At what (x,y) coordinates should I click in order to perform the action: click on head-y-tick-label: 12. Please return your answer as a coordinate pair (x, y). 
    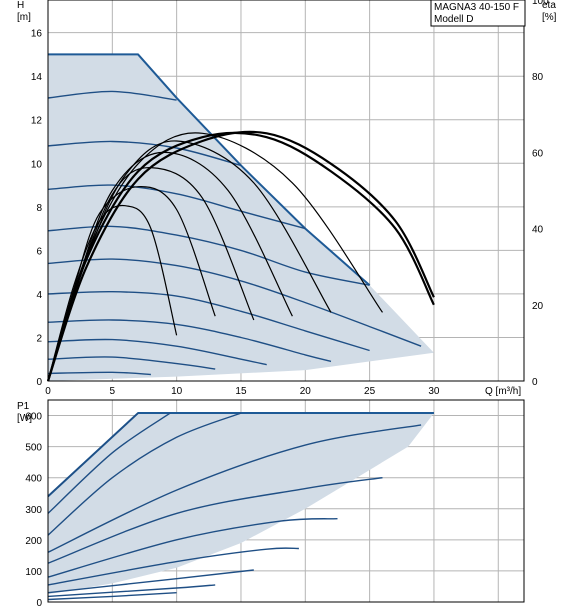
    Looking at the image, I should click on (37, 121).